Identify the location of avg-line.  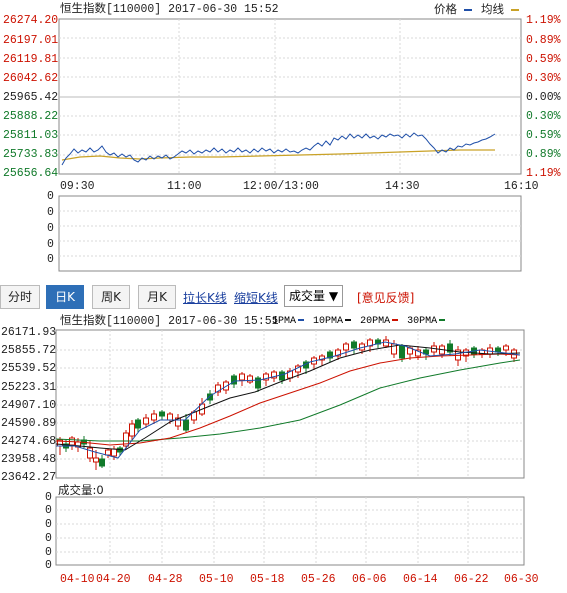
(278, 155).